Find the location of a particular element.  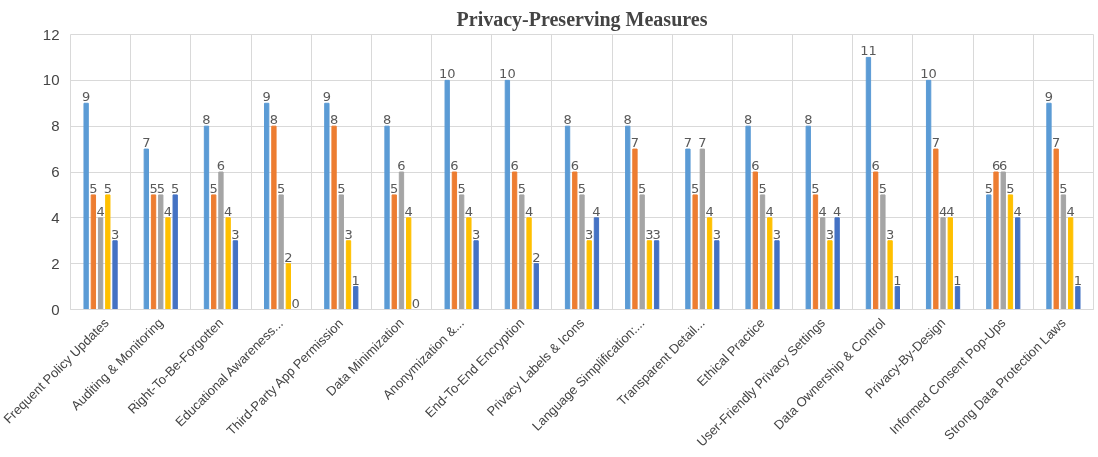

y-tick-label: 6 is located at coordinates (55, 171).